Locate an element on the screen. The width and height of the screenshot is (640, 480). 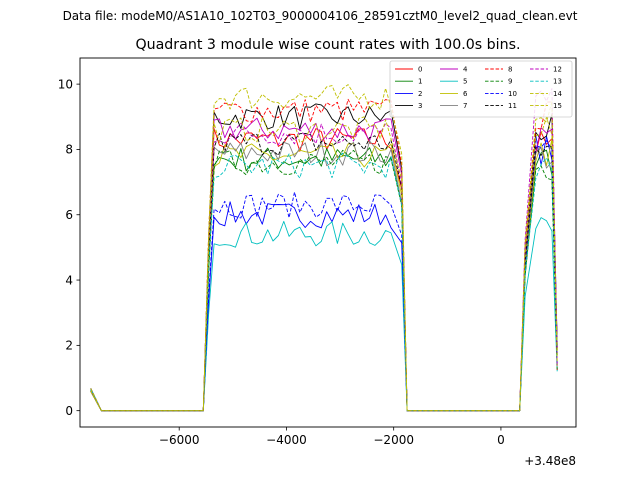
legend-label-14: 14 is located at coordinates (557, 94).